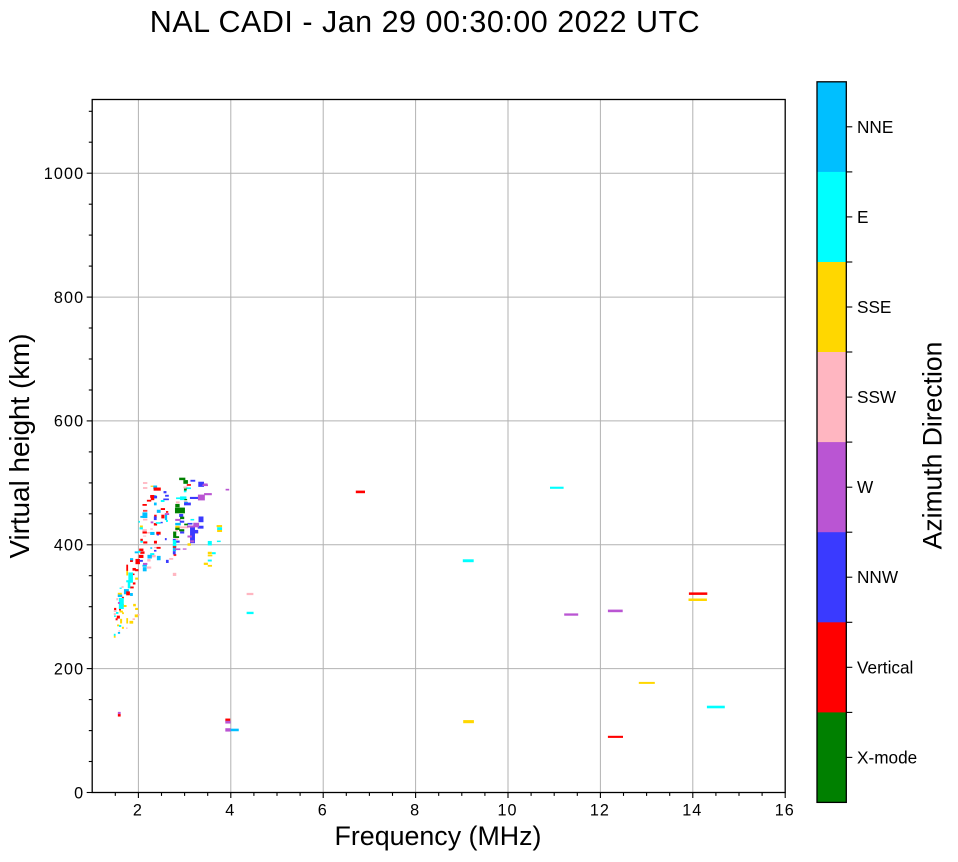 The image size is (958, 862). Describe the element at coordinates (692, 811) in the screenshot. I see `svg-text: 14` at that location.